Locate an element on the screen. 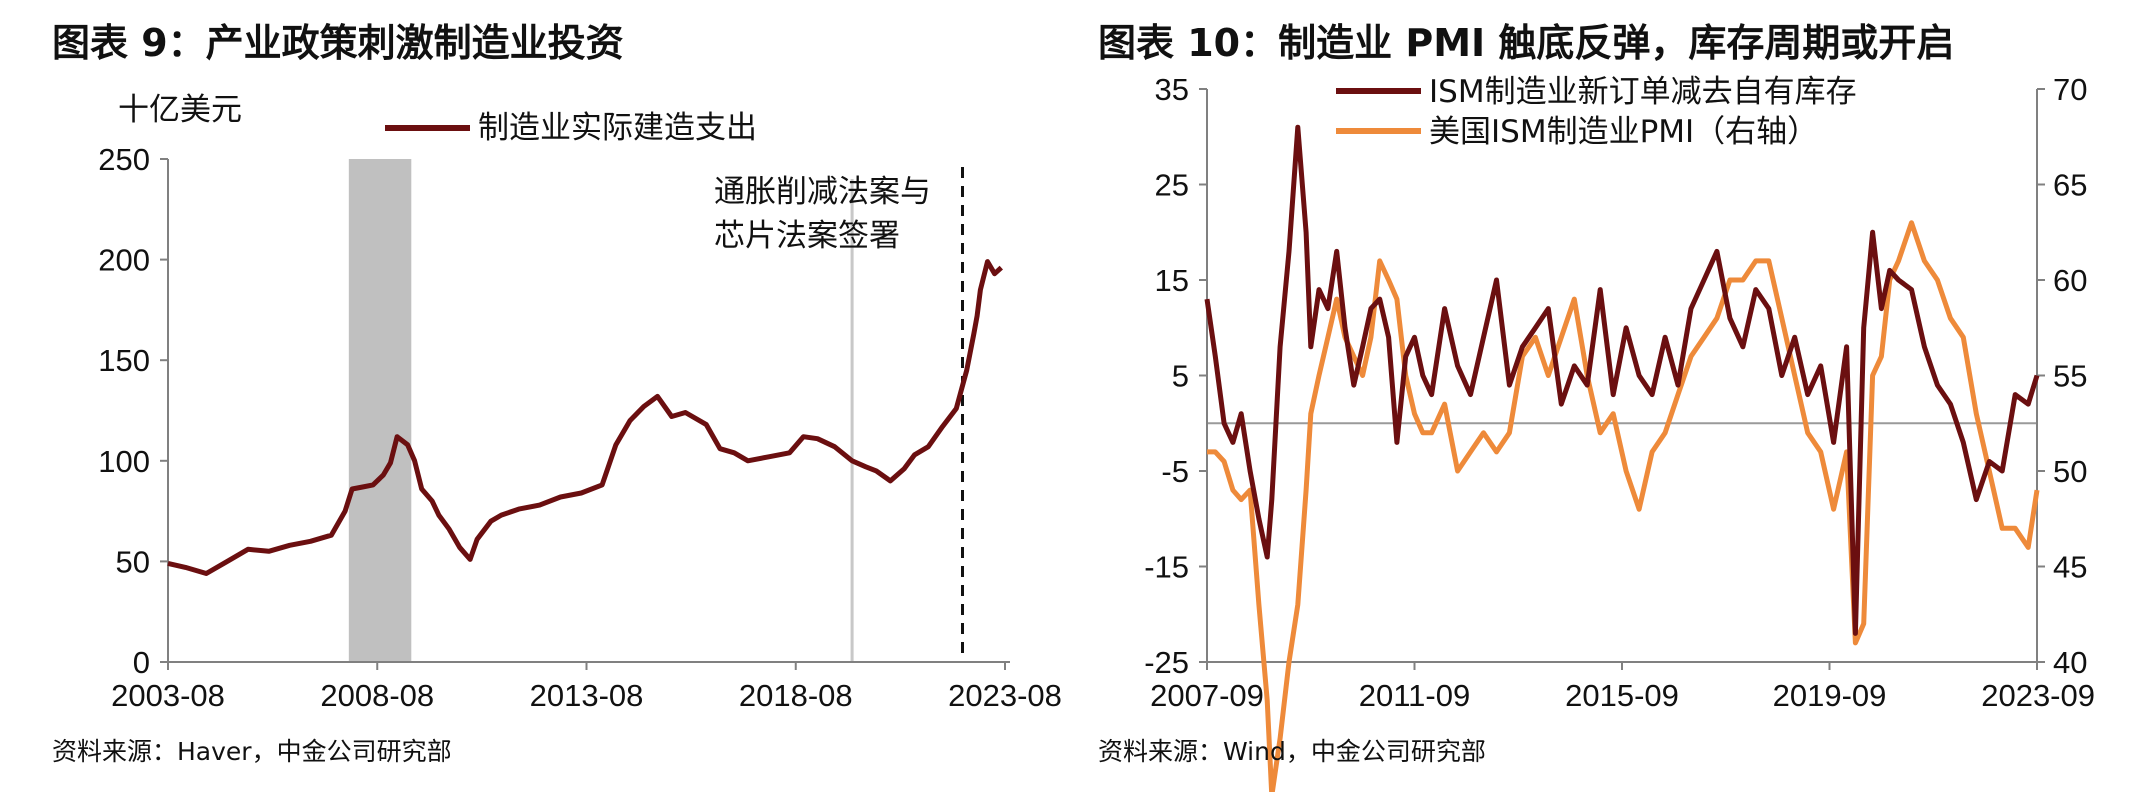 The height and width of the screenshot is (792, 2132). y-tick-label: 150 is located at coordinates (124, 360).